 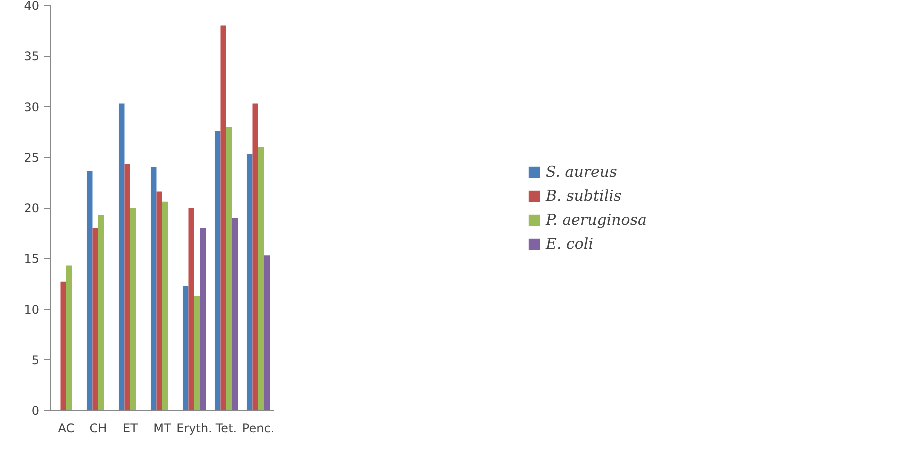 What do you see at coordinates (163, 429) in the screenshot?
I see `x-tick-label: MT` at bounding box center [163, 429].